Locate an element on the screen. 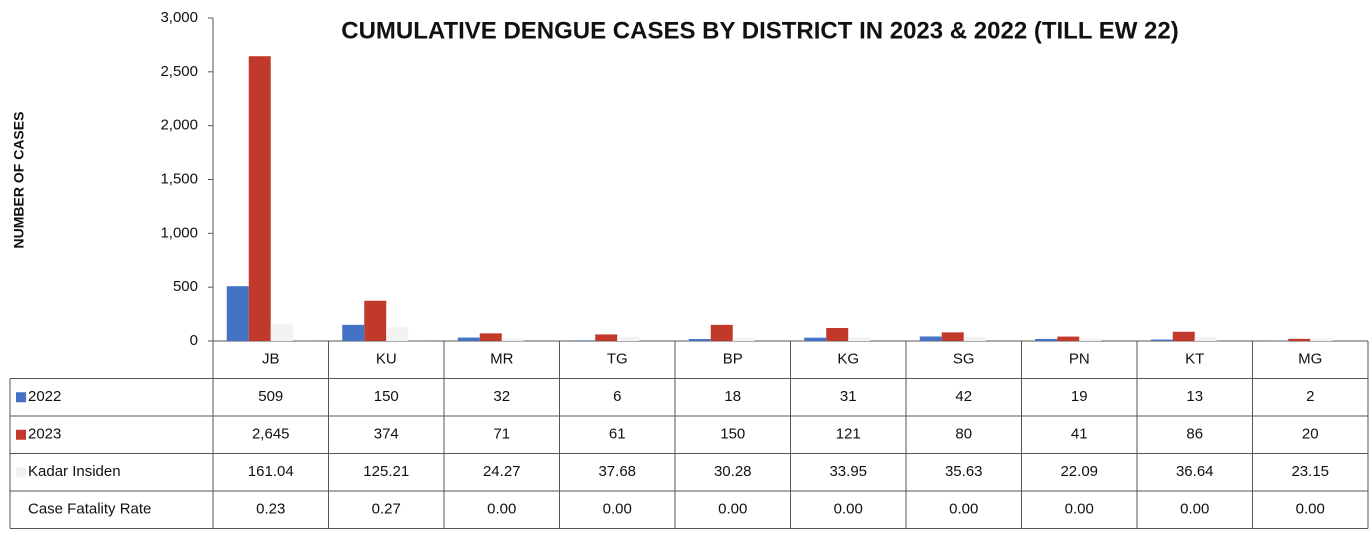  y-axis-label: NUMBER OF CASES is located at coordinates (19, 180).